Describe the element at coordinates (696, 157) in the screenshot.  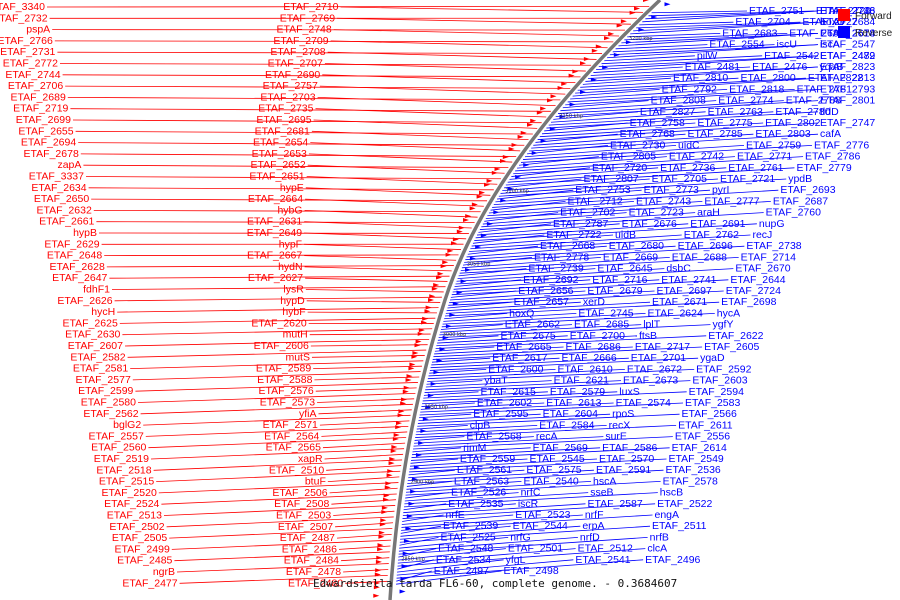
I see `reverse-gene-label: ETAF_2742` at that location.